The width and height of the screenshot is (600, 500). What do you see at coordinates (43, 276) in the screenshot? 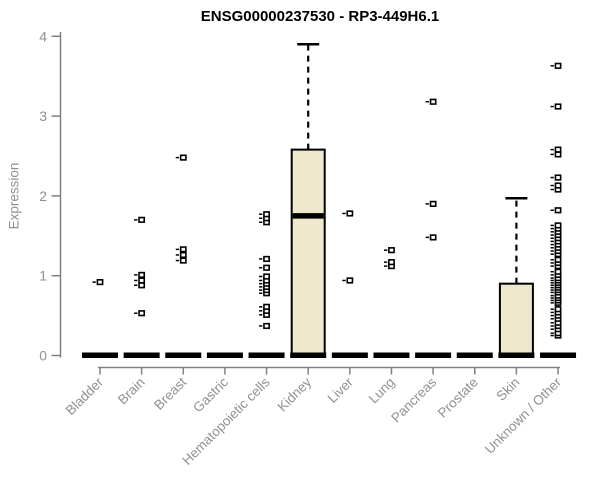
I see `y-tick-label: 1` at bounding box center [43, 276].